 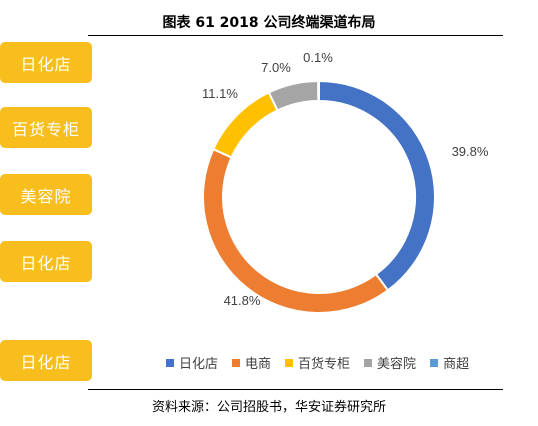 I want to click on slice-shangchao, so click(x=318, y=91).